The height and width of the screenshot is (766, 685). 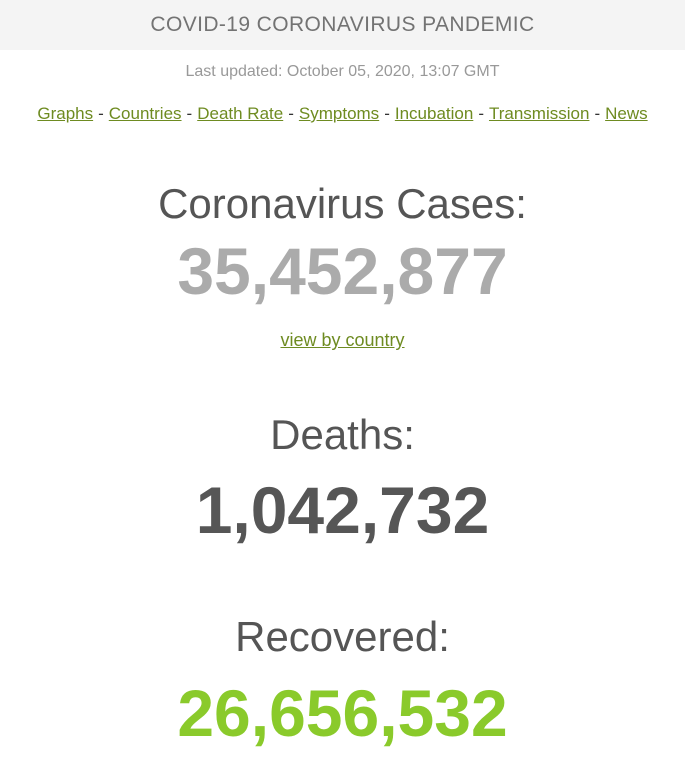 What do you see at coordinates (342, 271) in the screenshot?
I see `cases-count: 35,452,877` at bounding box center [342, 271].